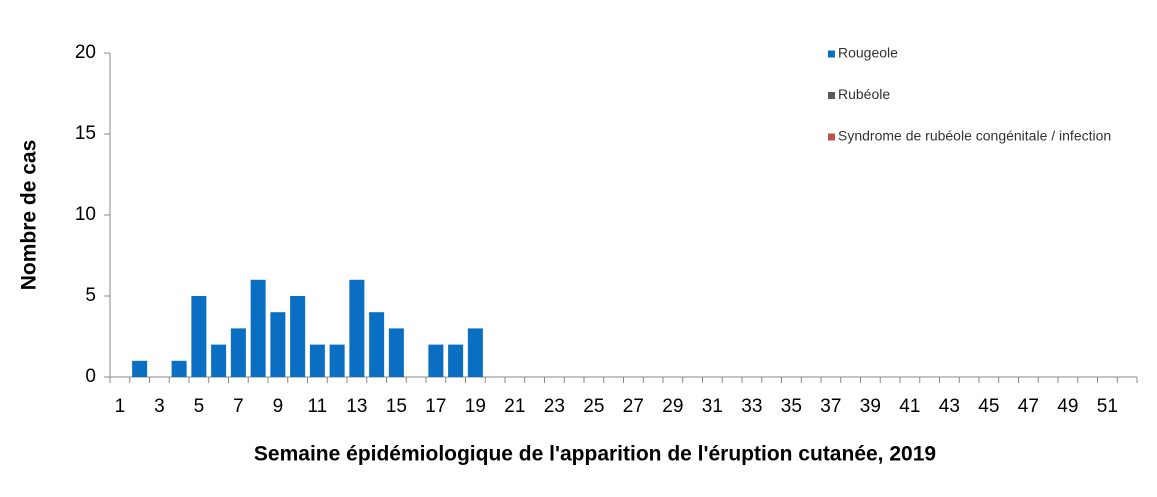 The image size is (1157, 497). I want to click on x-tick-label: 5, so click(199, 406).